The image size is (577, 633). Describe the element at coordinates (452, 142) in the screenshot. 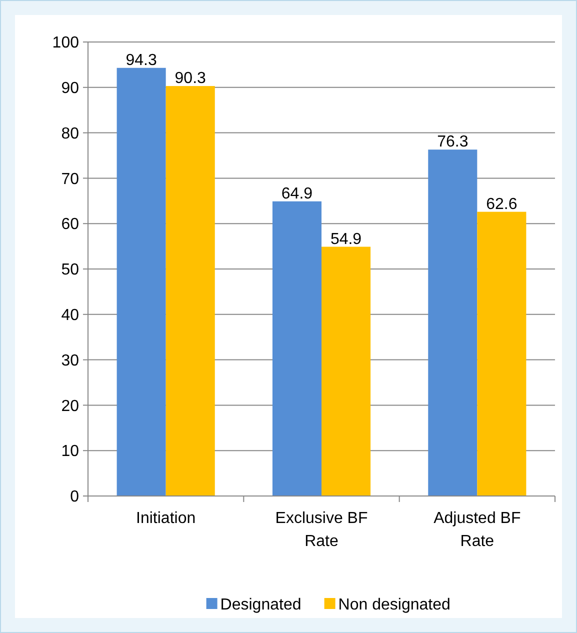

I see `data-label: 76.3` at that location.